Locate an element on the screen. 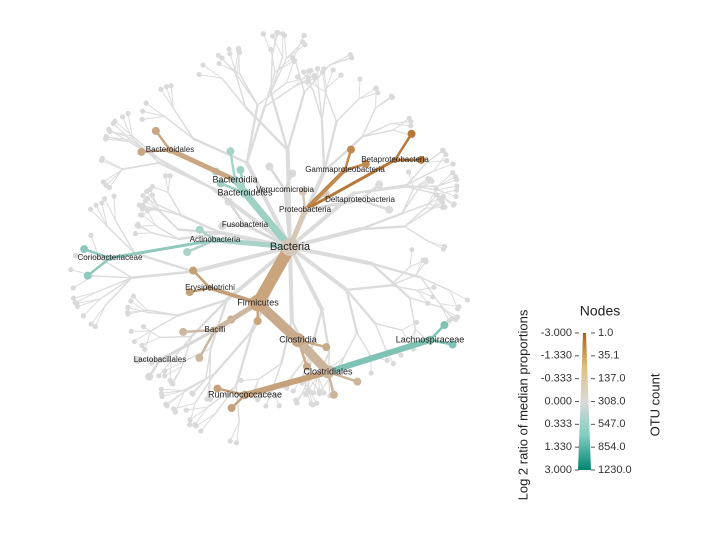  node-label: Bacteroidales is located at coordinates (170, 149).